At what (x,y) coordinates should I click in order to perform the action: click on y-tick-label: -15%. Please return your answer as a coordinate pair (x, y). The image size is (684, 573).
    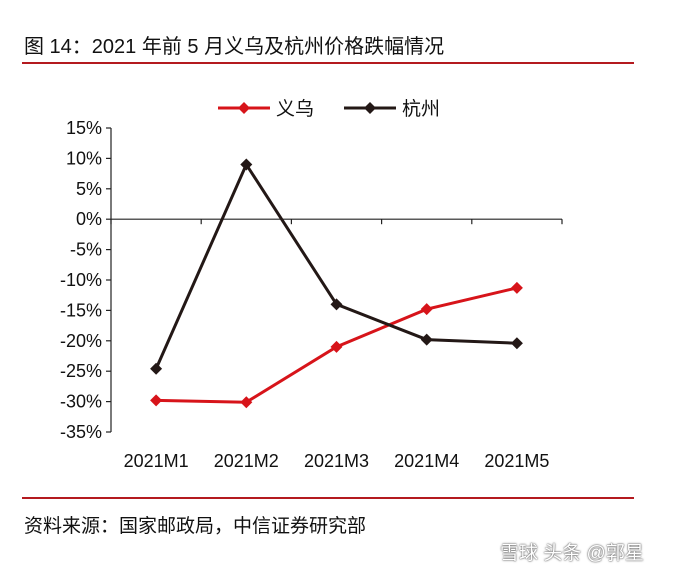
    Looking at the image, I should click on (81, 310).